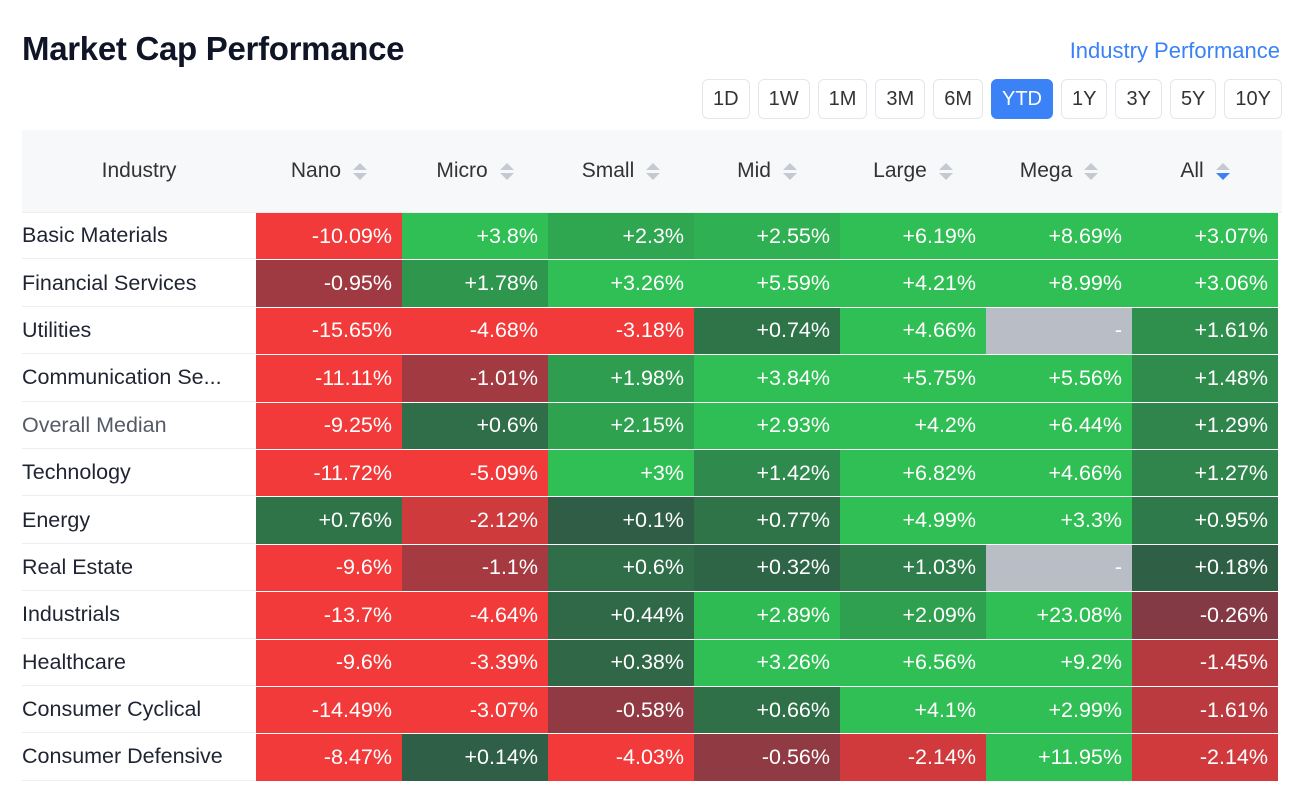 The width and height of the screenshot is (1312, 797). I want to click on performance-cell-mid: +0.74%, so click(767, 331).